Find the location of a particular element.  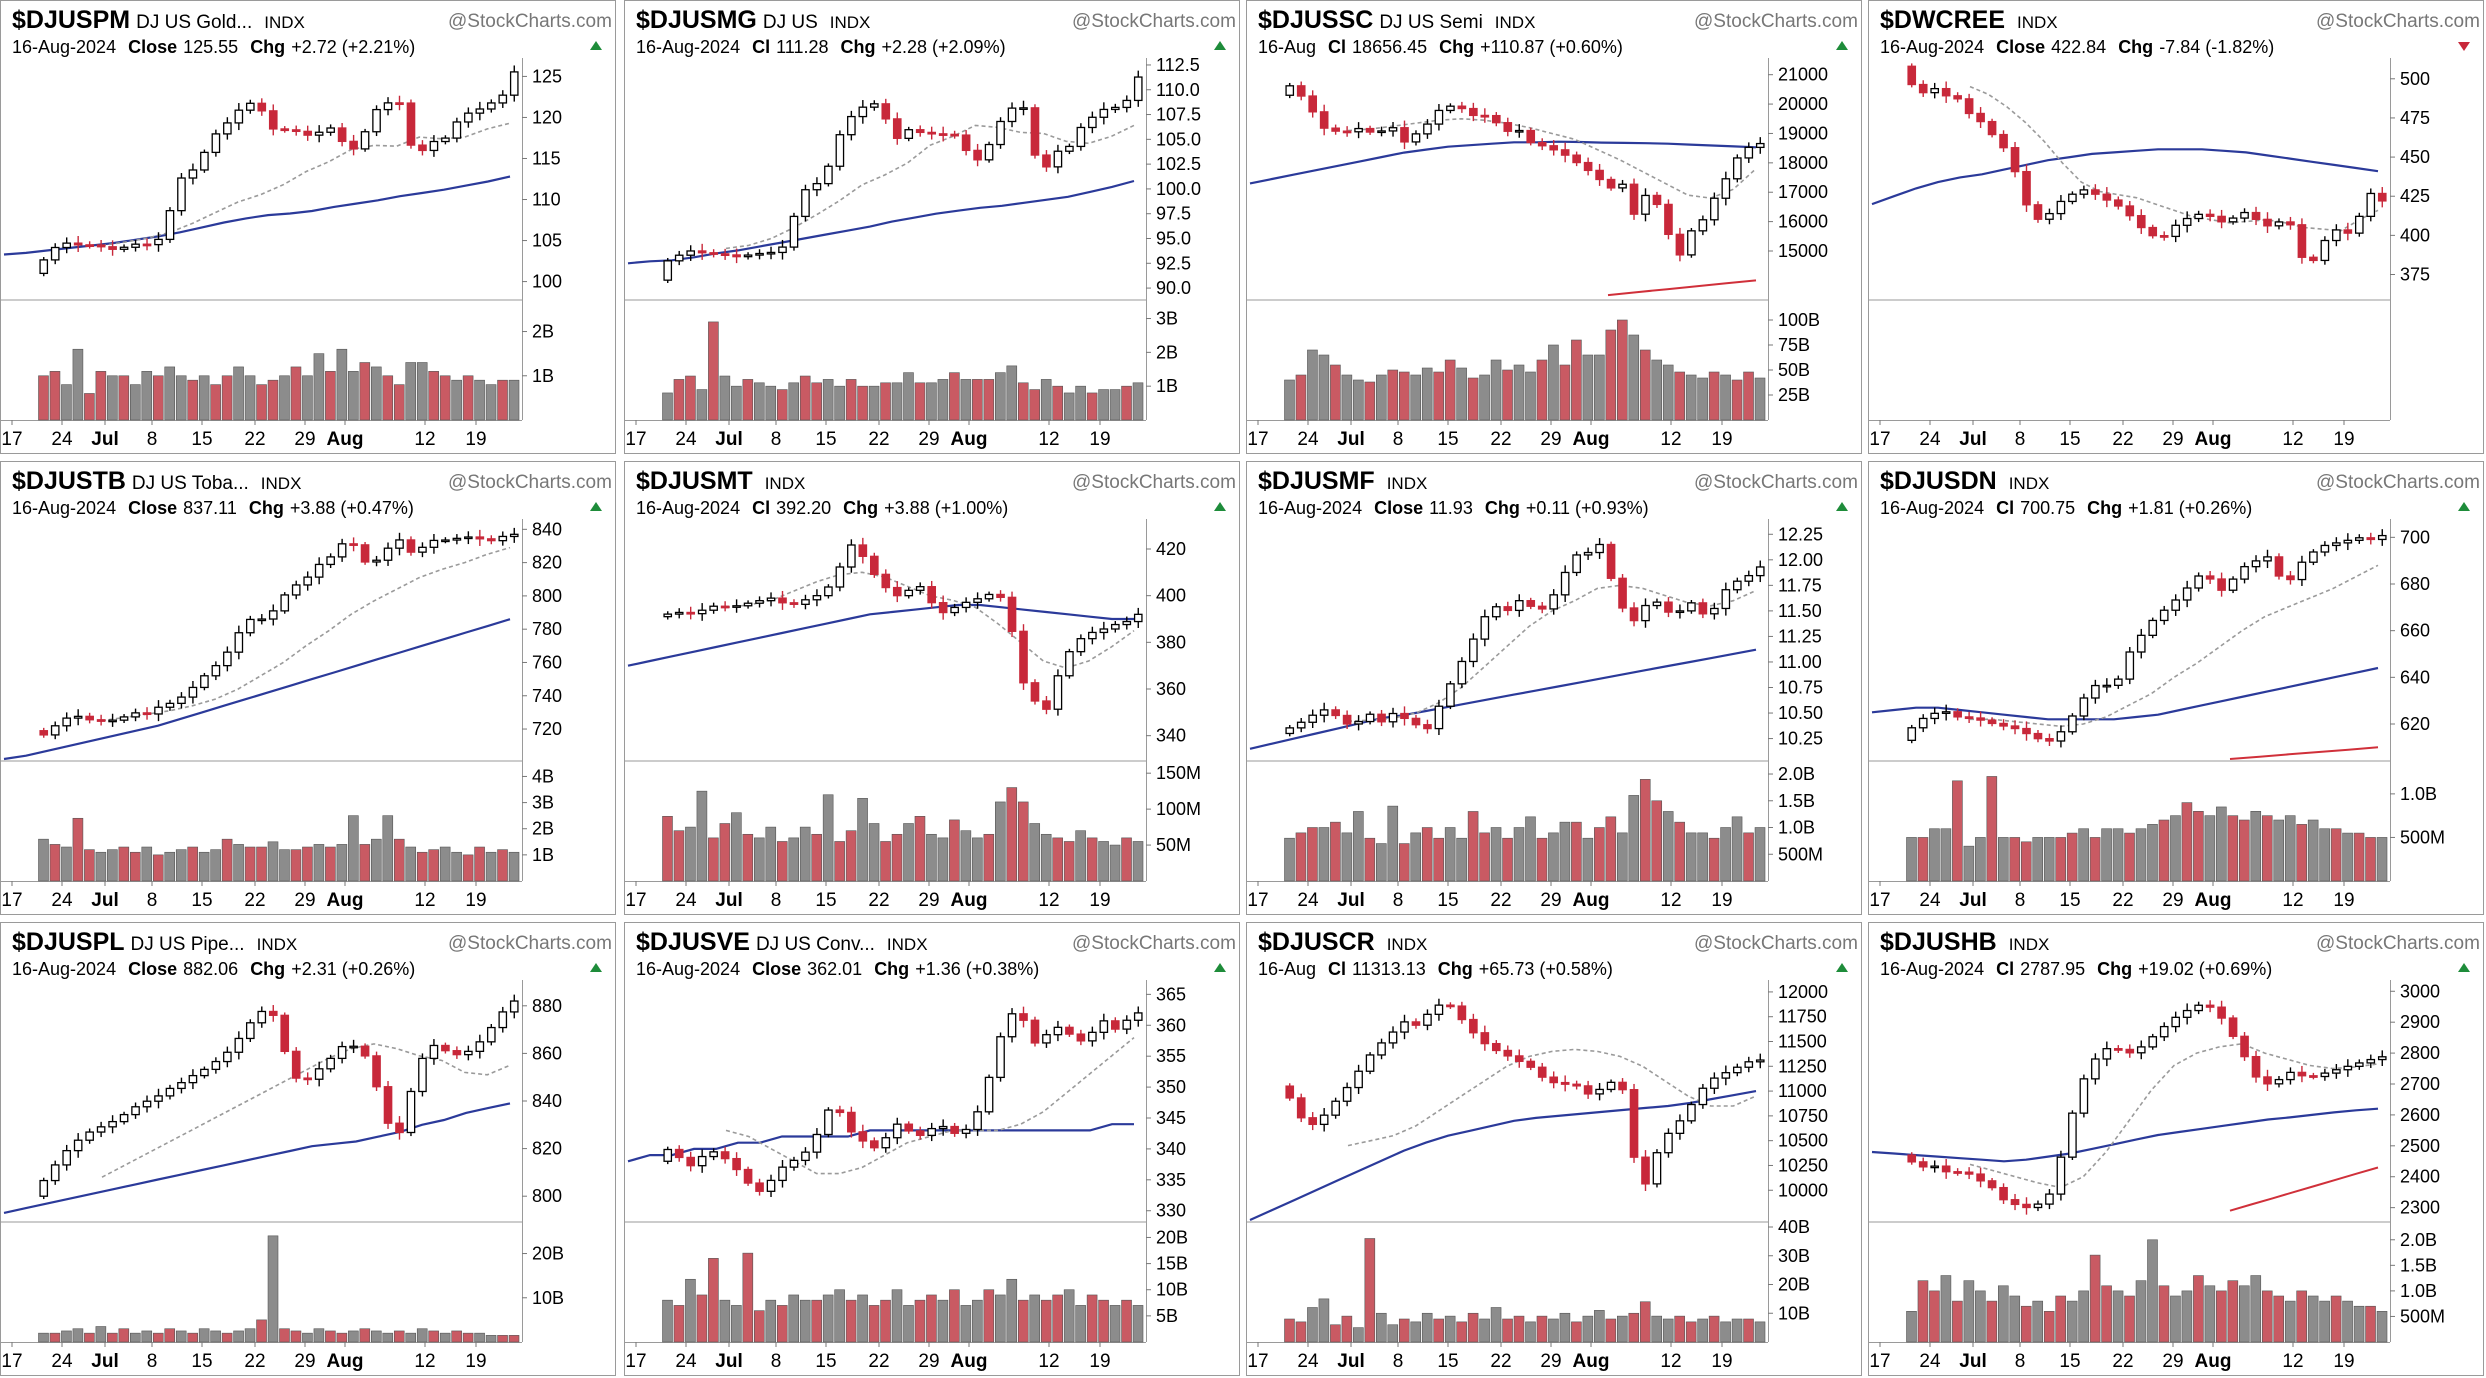

time-tick-label: 22 is located at coordinates (2122, 439).